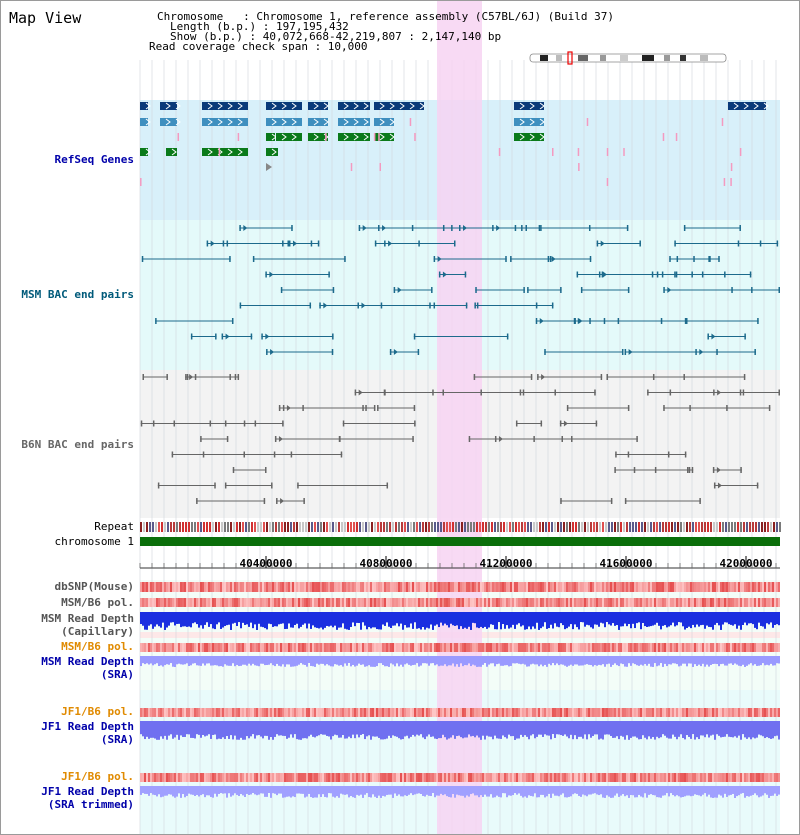 The height and width of the screenshot is (835, 800). I want to click on track-label-jf1-b6-pol: JF1/B6 pol., so click(97, 711).